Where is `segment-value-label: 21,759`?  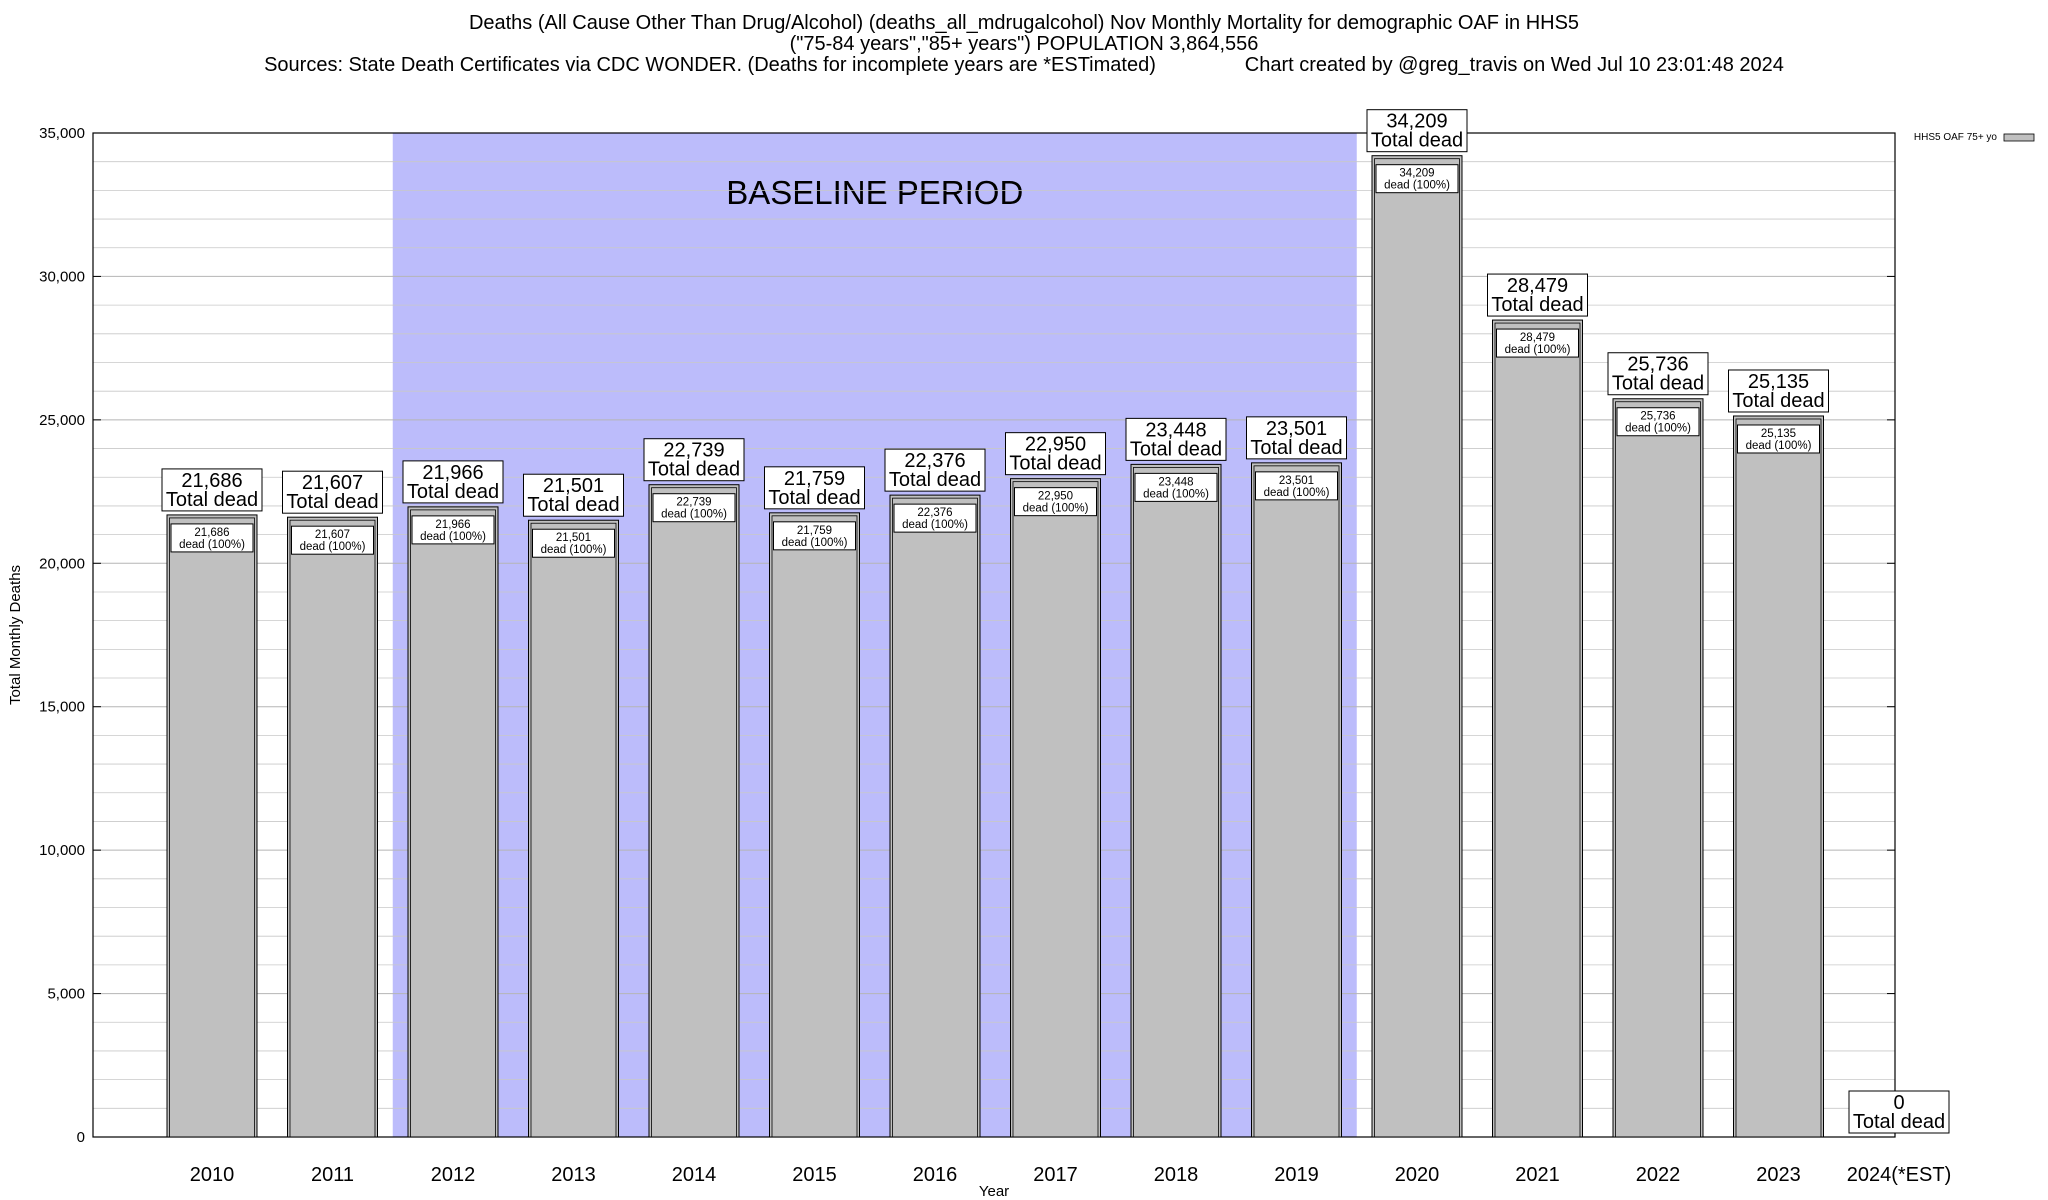 segment-value-label: 21,759 is located at coordinates (814, 531).